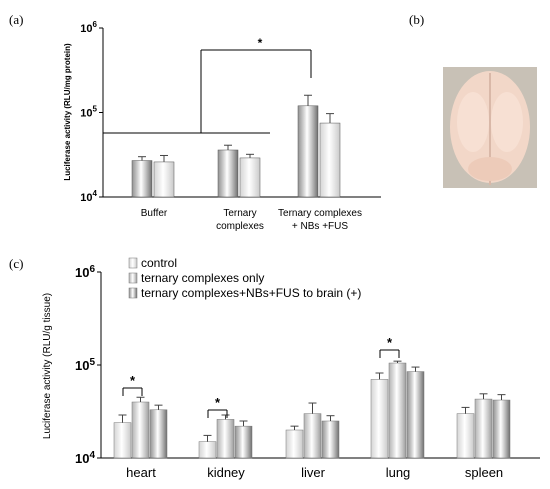 The width and height of the screenshot is (550, 489). I want to click on x-tick-label-c: liver, so click(313, 472).